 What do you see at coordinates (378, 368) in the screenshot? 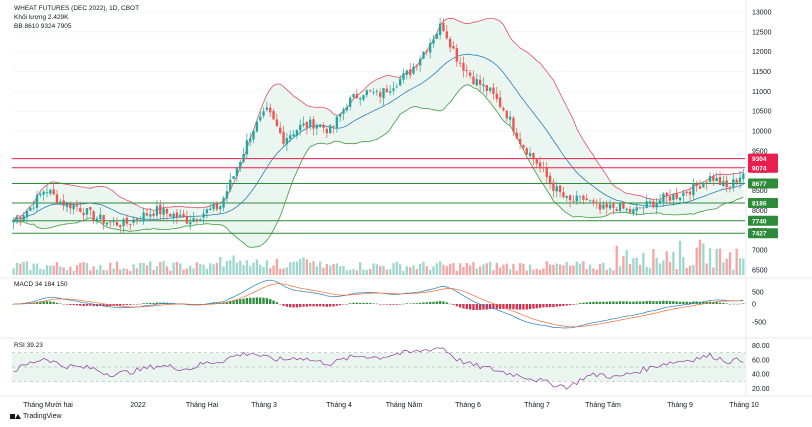
I see `rsi-pane` at bounding box center [378, 368].